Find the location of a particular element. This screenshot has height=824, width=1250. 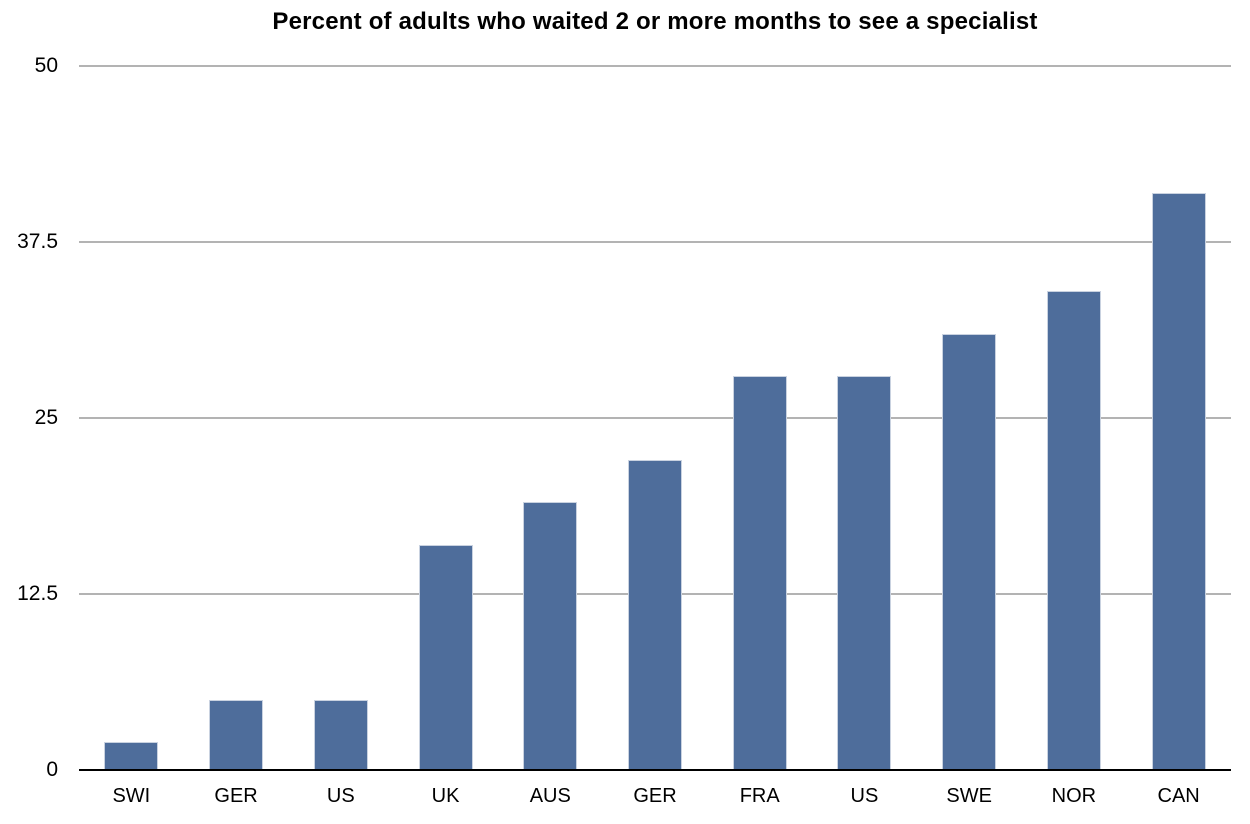

x-tick-label-us-2: US is located at coordinates (340, 796).